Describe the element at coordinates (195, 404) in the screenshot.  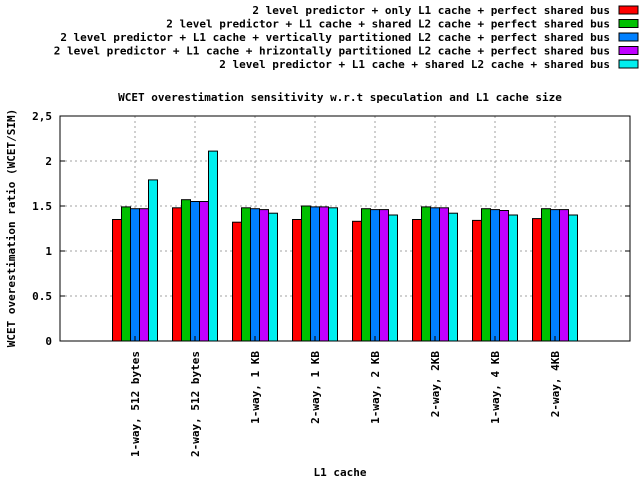
I see `x-tick-label: 2-way, 512 bytes` at that location.